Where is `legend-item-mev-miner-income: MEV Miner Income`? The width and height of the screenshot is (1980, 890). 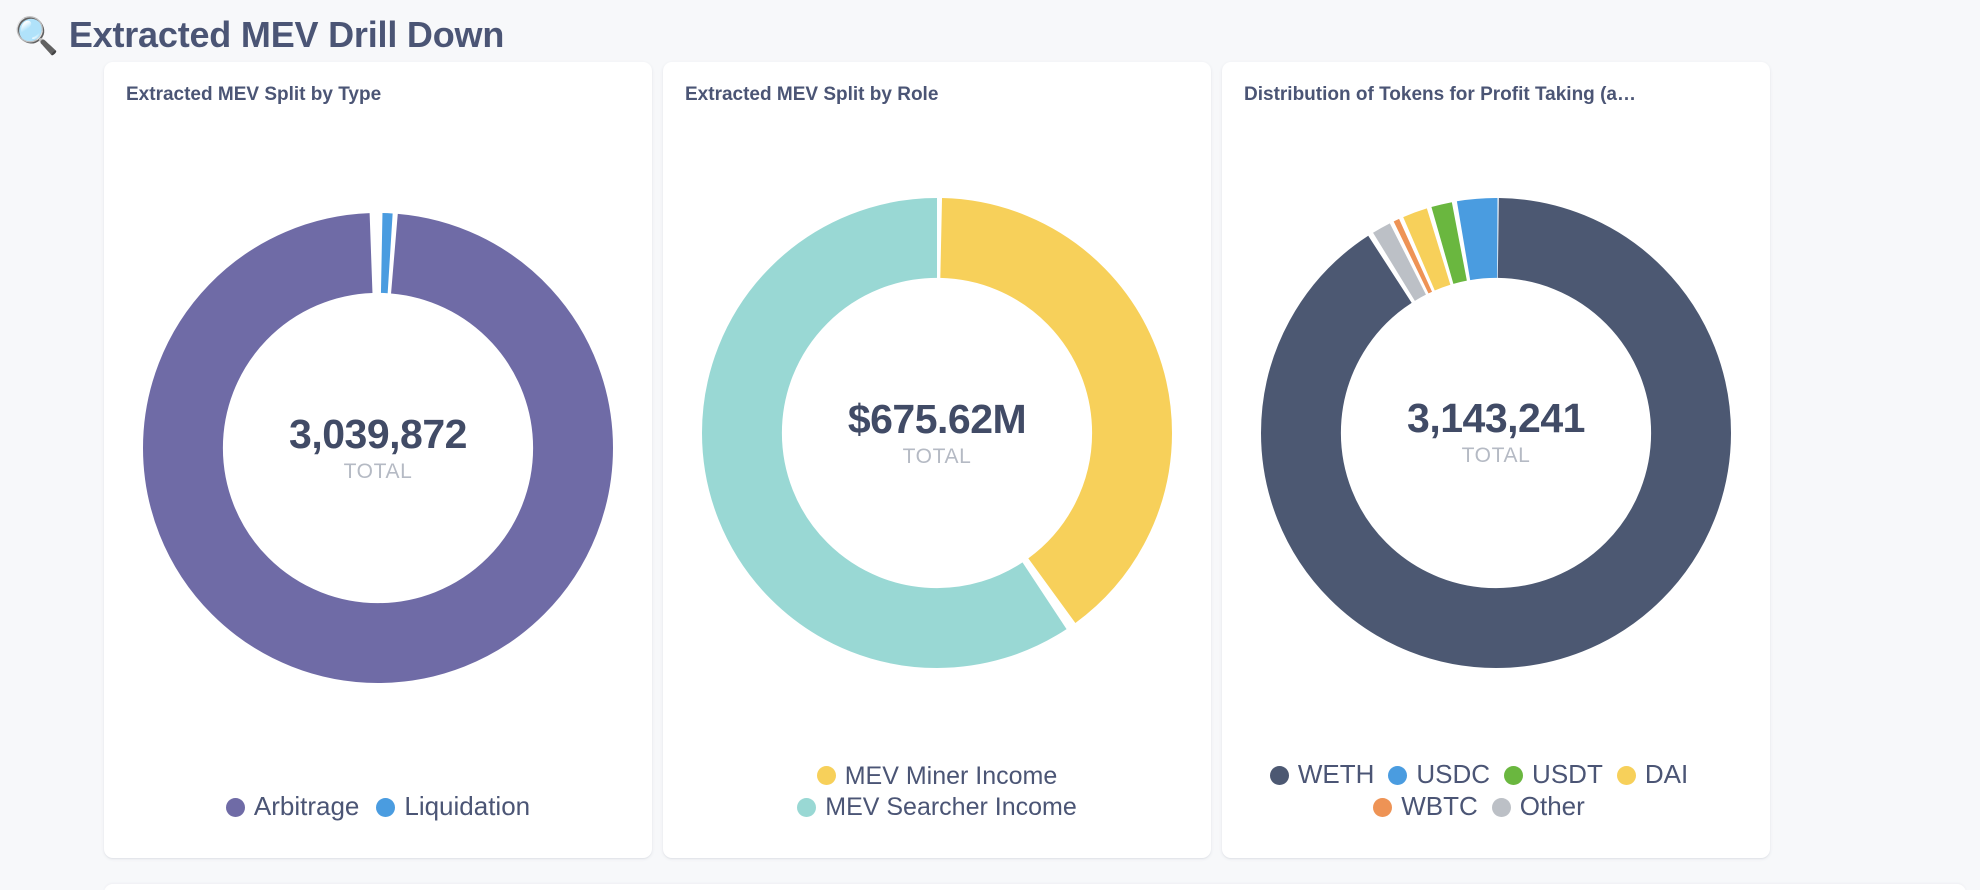 legend-item-mev-miner-income: MEV Miner Income is located at coordinates (937, 776).